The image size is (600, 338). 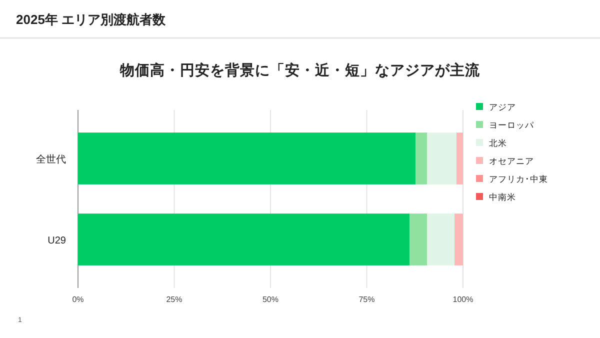 I want to click on legend-label: アジア, so click(x=502, y=107).